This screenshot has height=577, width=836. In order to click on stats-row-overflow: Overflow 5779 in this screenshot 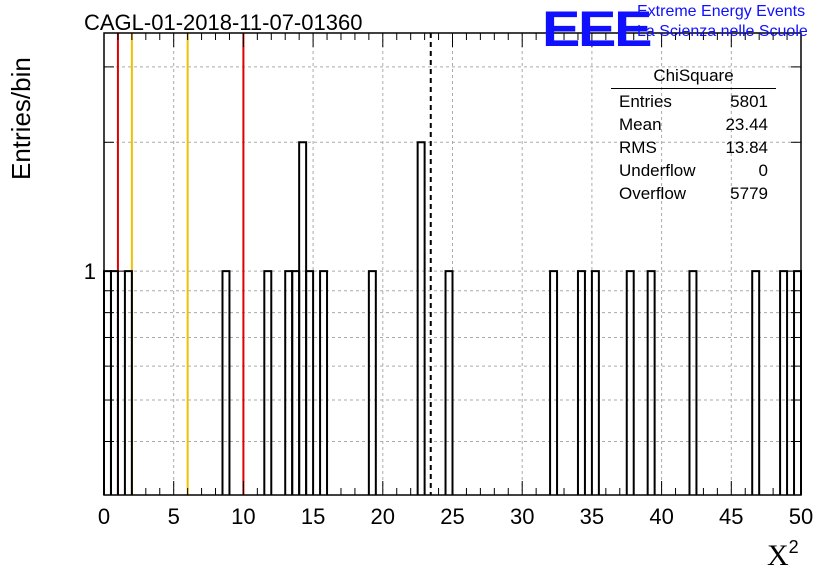, I will do `click(693, 195)`.